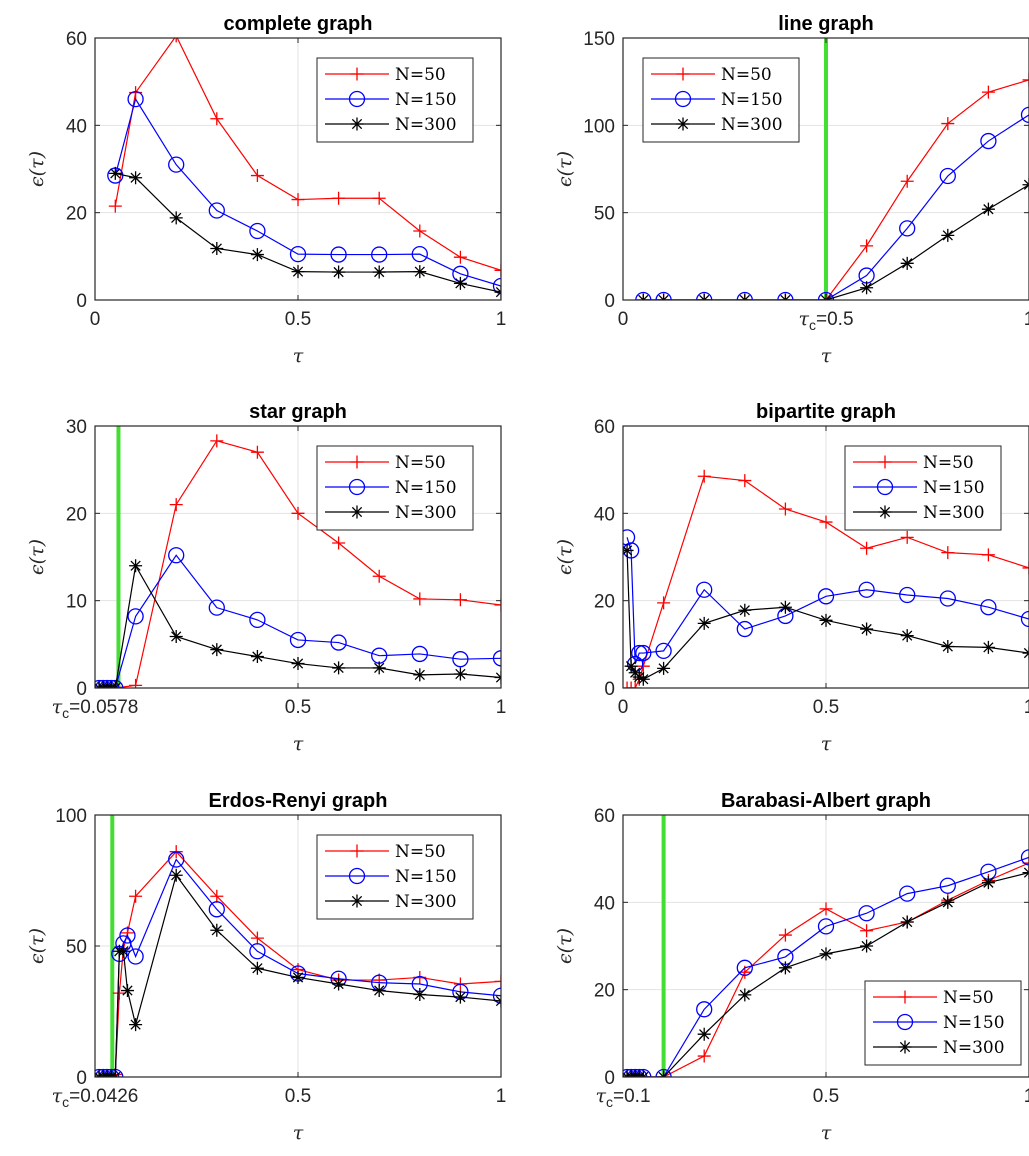  I want to click on chart-title: line graph, so click(826, 24).